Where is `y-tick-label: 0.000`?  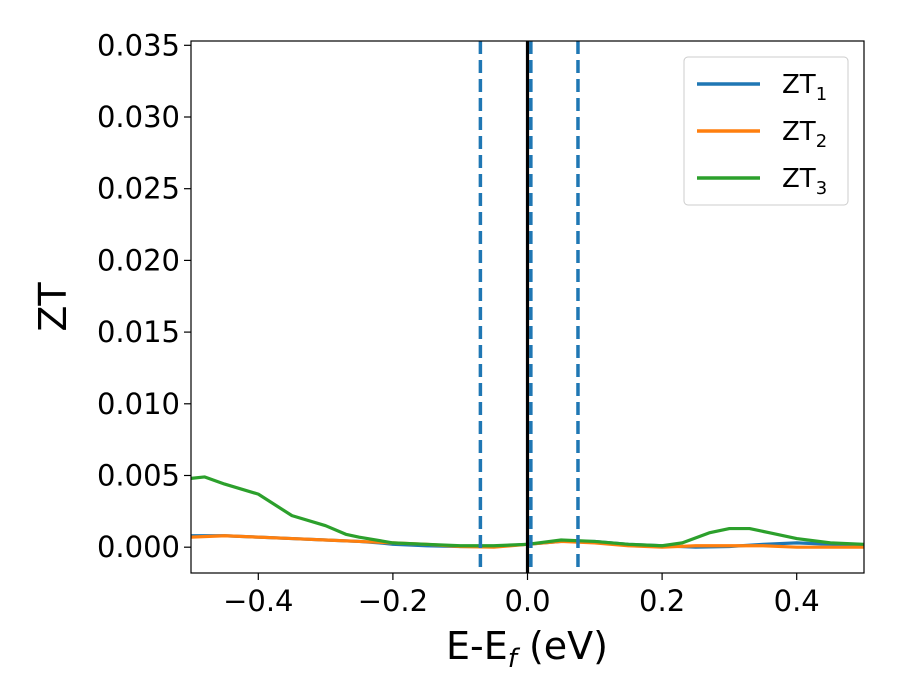 y-tick-label: 0.000 is located at coordinates (138, 547).